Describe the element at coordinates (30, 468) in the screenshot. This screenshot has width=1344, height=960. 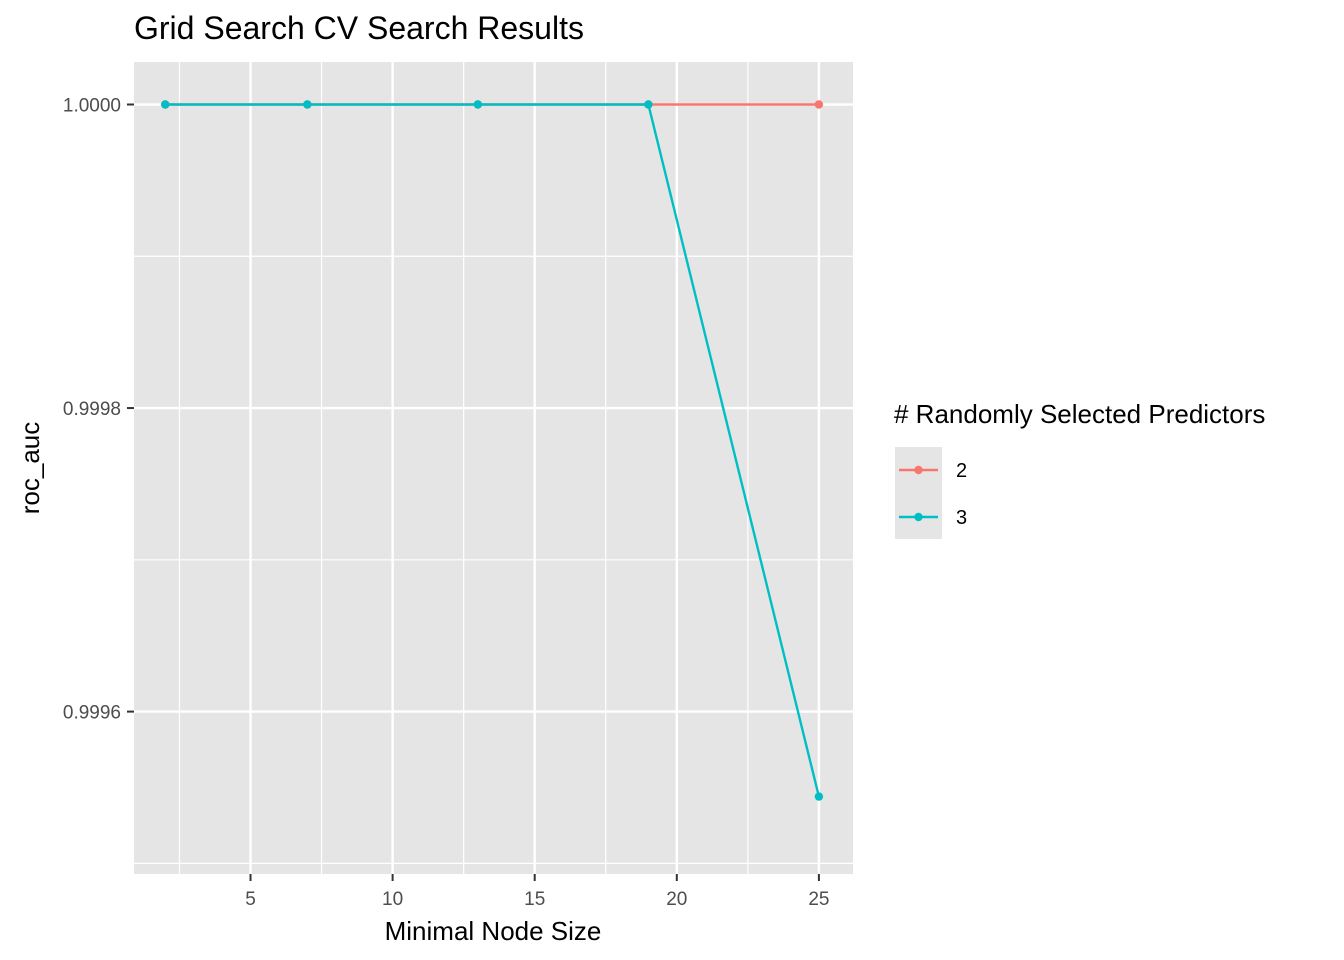
I see `y-axis-title: roc_auc` at that location.